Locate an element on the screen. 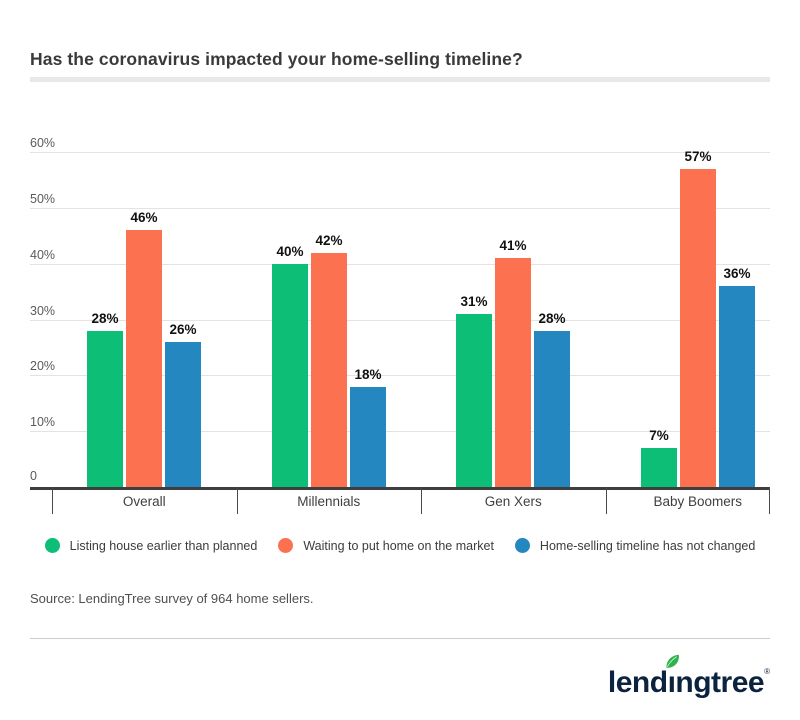 This screenshot has width=800, height=720. y-tick-label: 50% is located at coordinates (43, 199).